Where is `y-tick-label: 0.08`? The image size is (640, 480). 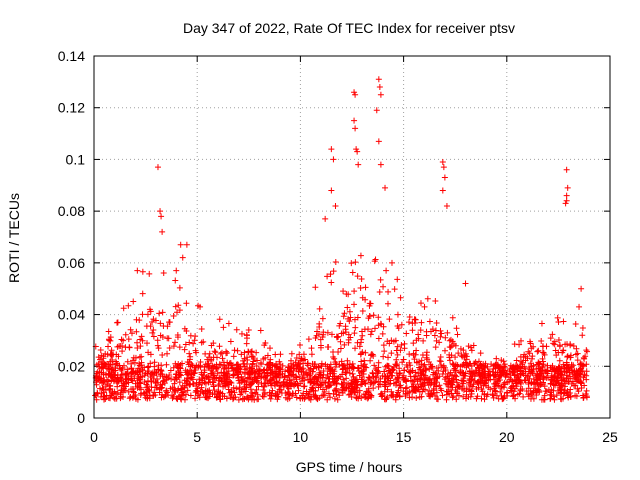
y-tick-label: 0.08 is located at coordinates (71, 211).